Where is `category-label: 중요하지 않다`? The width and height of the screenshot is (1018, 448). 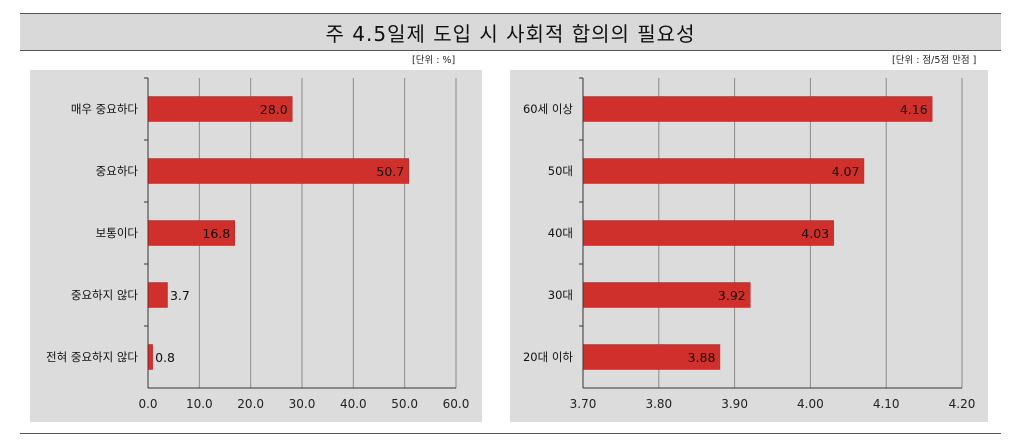 category-label: 중요하지 않다 is located at coordinates (105, 295).